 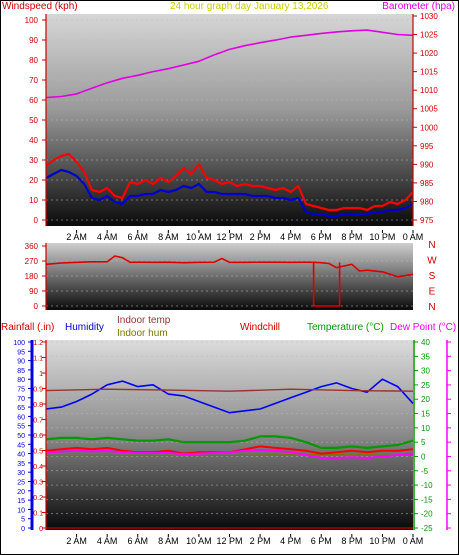 I want to click on humidity-tick-label: 10, so click(x=21, y=510).